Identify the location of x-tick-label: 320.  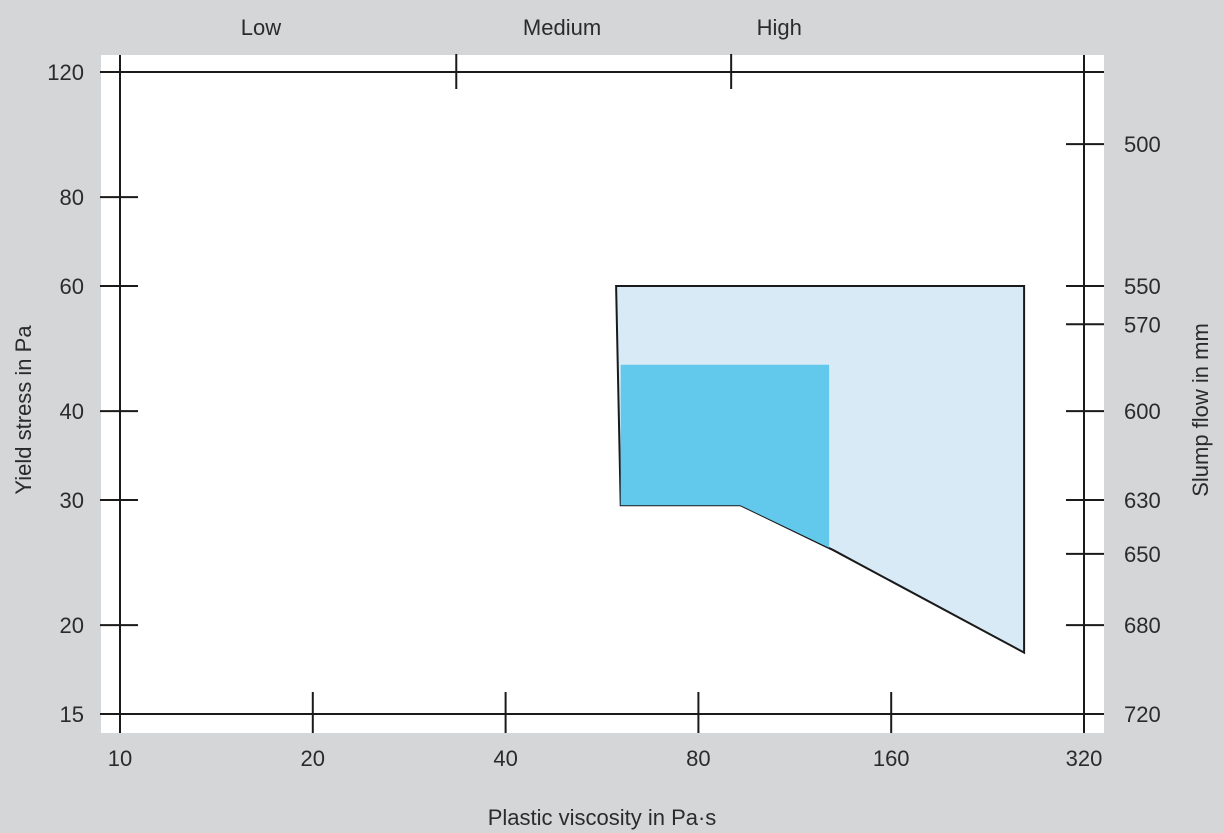
(1084, 758).